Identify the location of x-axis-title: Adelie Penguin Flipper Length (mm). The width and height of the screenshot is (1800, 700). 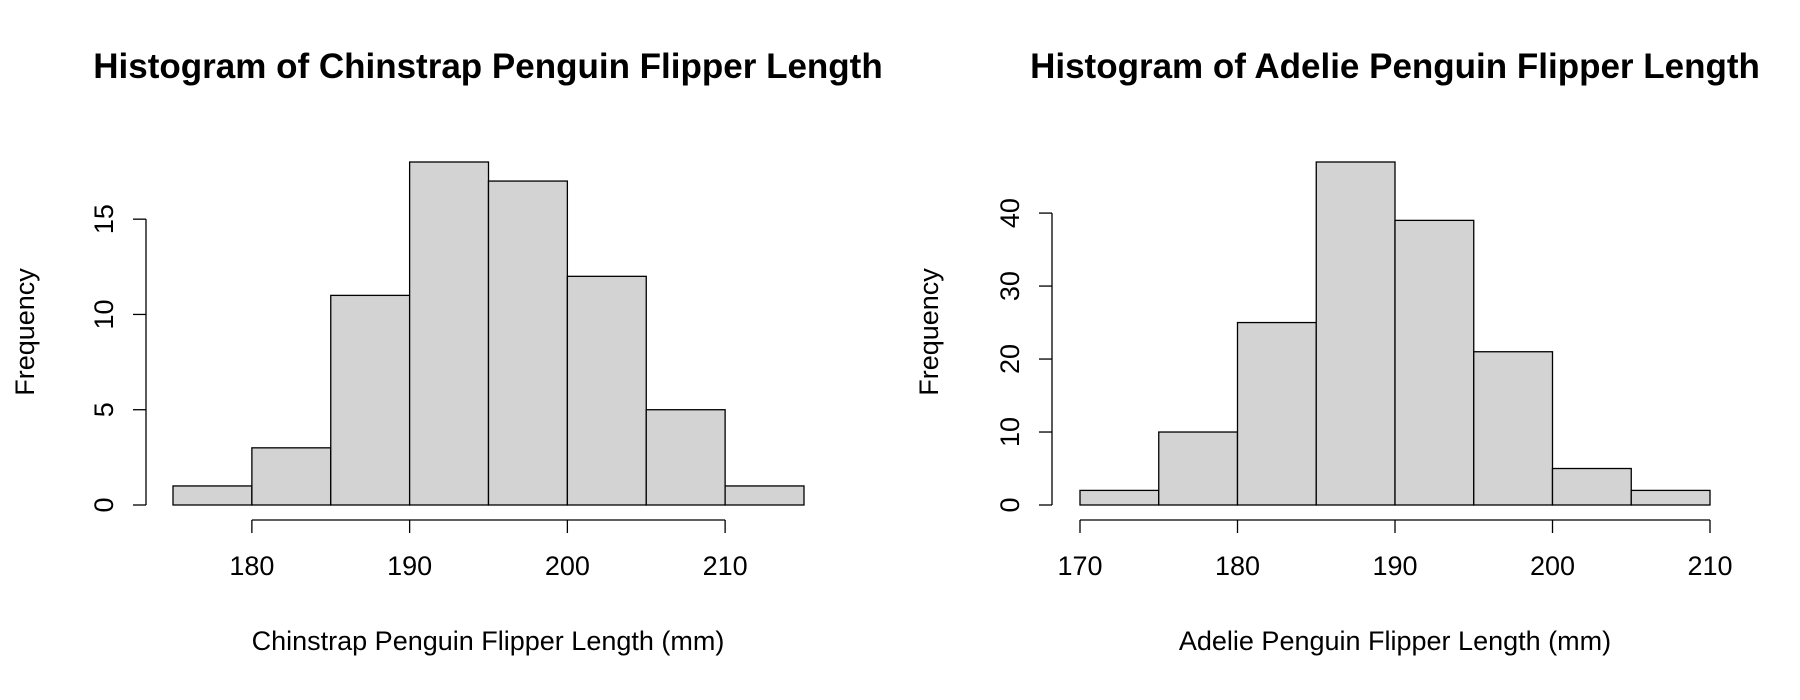
(1395, 641).